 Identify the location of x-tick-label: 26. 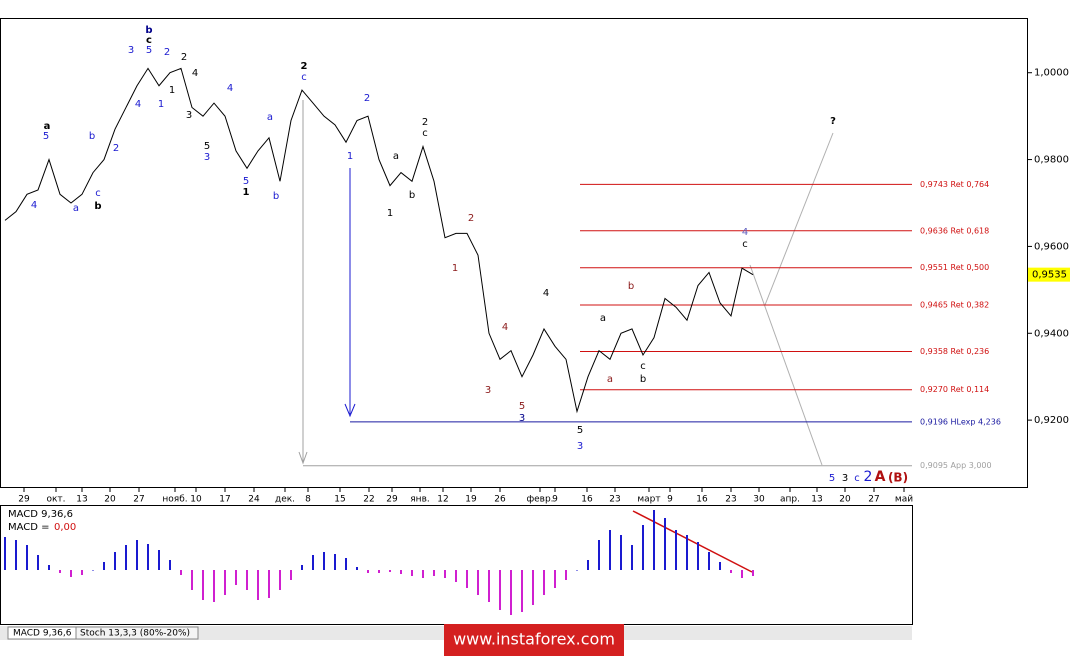
(500, 500).